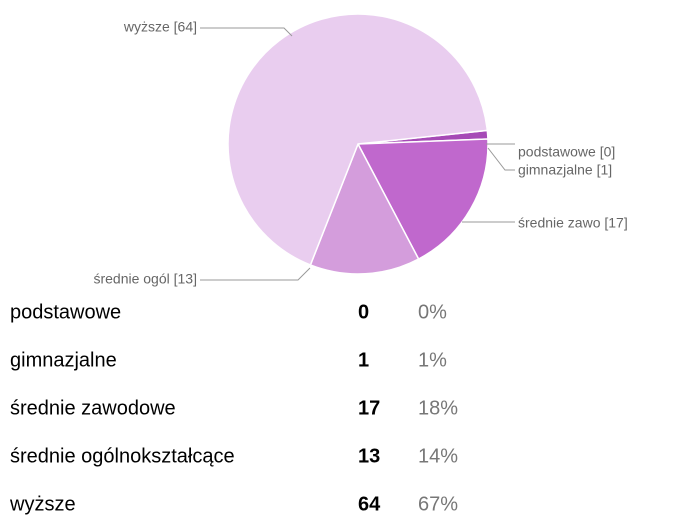  I want to click on count: 17, so click(369, 408).